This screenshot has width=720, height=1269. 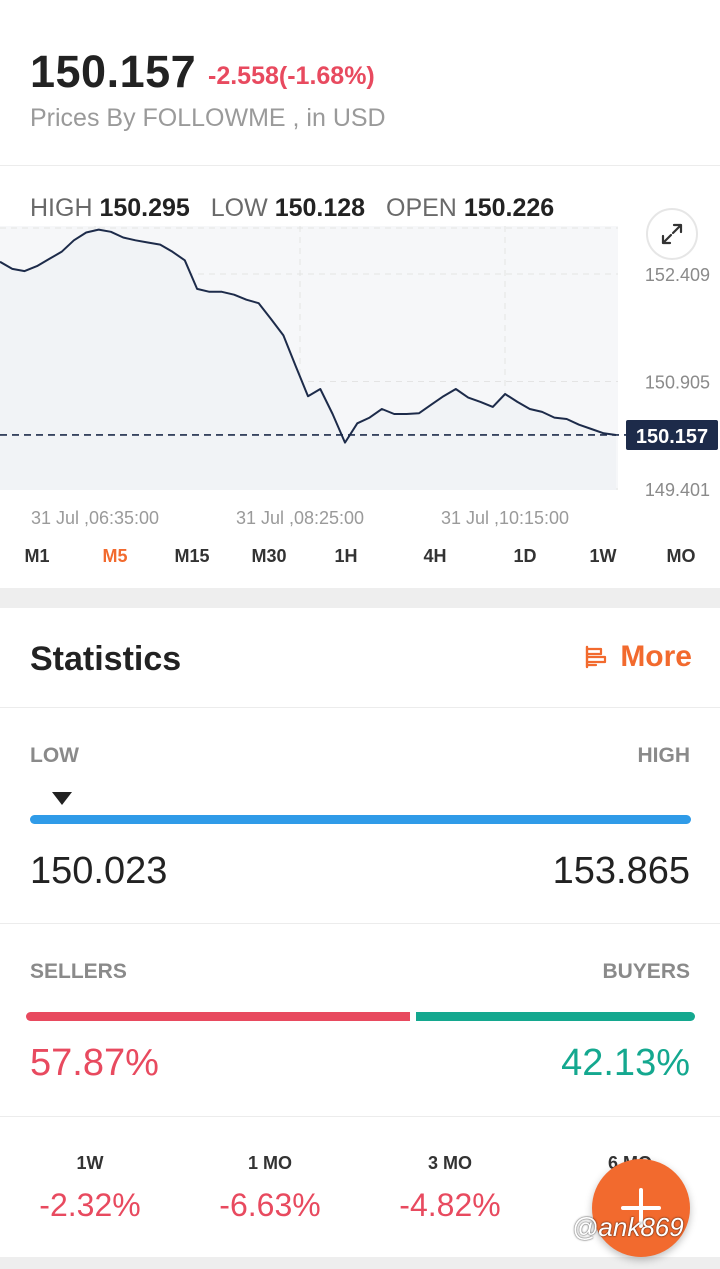 I want to click on current-price-badge, so click(x=672, y=434).